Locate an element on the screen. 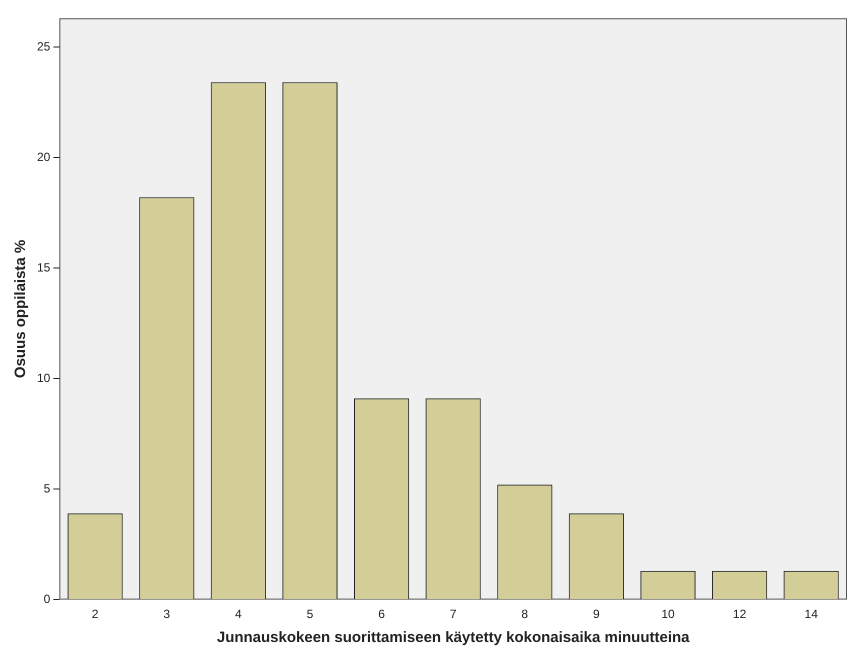  x-tick-label: 14 is located at coordinates (811, 614).